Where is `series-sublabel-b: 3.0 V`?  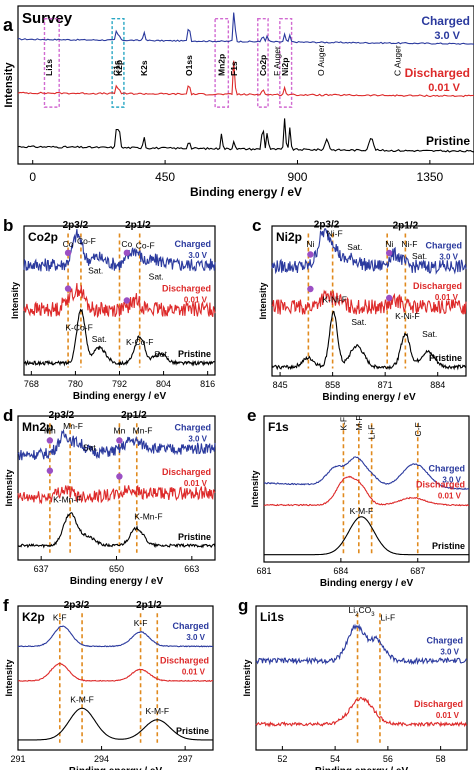
series-sublabel-b: 3.0 V is located at coordinates (197, 255).